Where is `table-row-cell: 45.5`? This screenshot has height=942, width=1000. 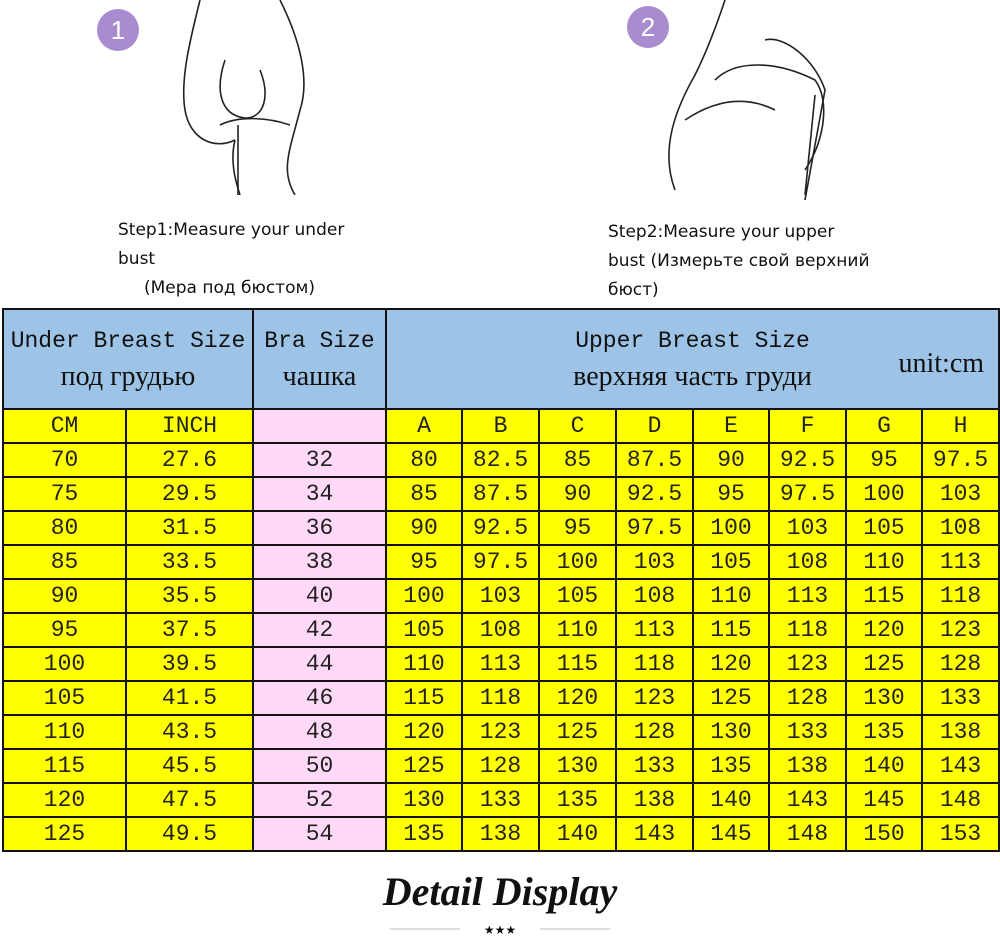
table-row-cell: 45.5 is located at coordinates (189, 766).